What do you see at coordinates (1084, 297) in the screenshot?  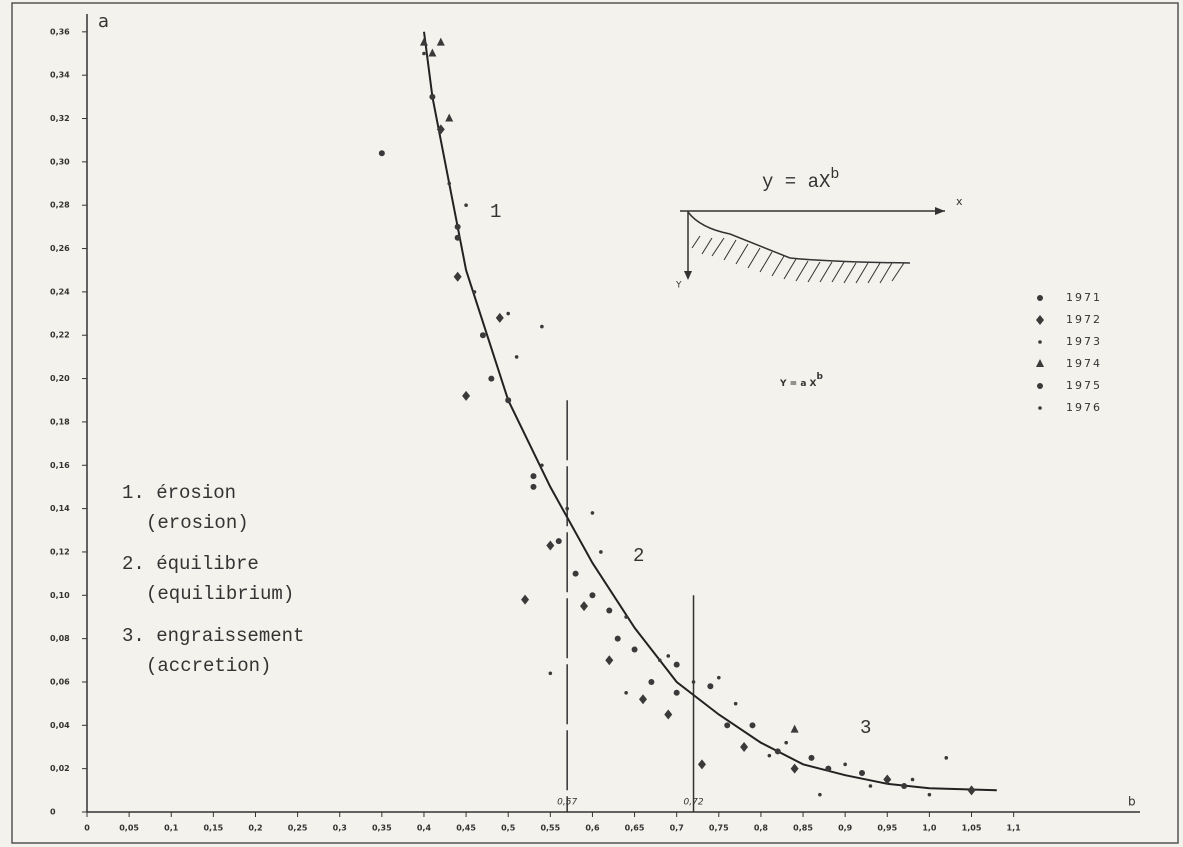 I see `legend-label: 1971` at bounding box center [1084, 297].